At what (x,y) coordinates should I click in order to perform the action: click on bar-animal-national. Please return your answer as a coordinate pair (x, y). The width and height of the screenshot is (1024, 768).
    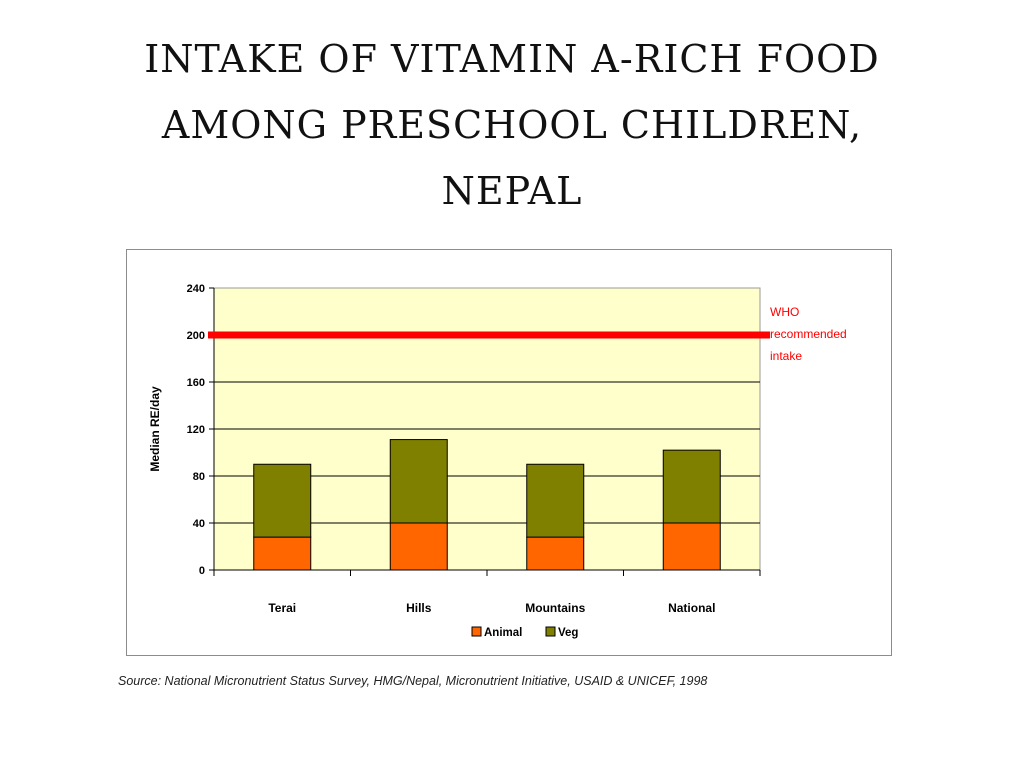
    Looking at the image, I should click on (691, 546).